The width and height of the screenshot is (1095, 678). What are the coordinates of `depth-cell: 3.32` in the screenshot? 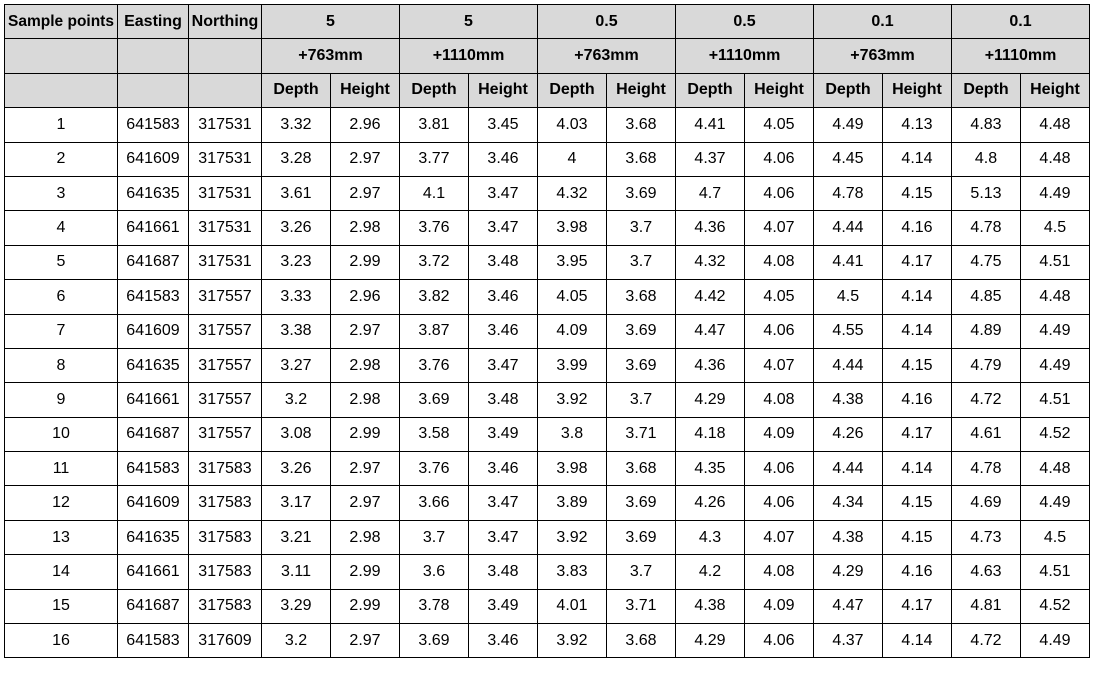 It's located at (296, 125).